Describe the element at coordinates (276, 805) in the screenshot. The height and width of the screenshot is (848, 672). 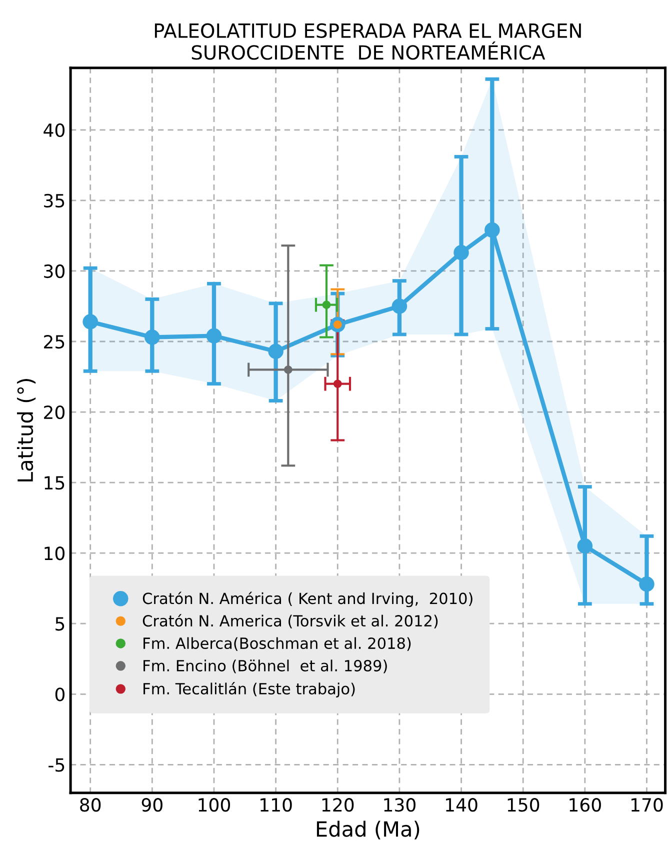
I see `x-tick-label: 110` at that location.